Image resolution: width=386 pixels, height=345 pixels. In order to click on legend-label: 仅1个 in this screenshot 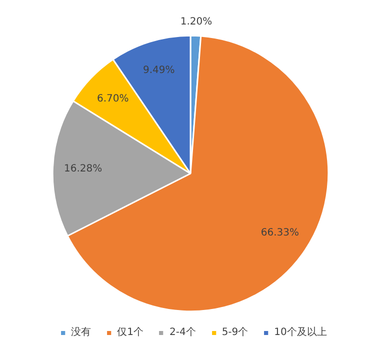, I will do `click(130, 332)`.